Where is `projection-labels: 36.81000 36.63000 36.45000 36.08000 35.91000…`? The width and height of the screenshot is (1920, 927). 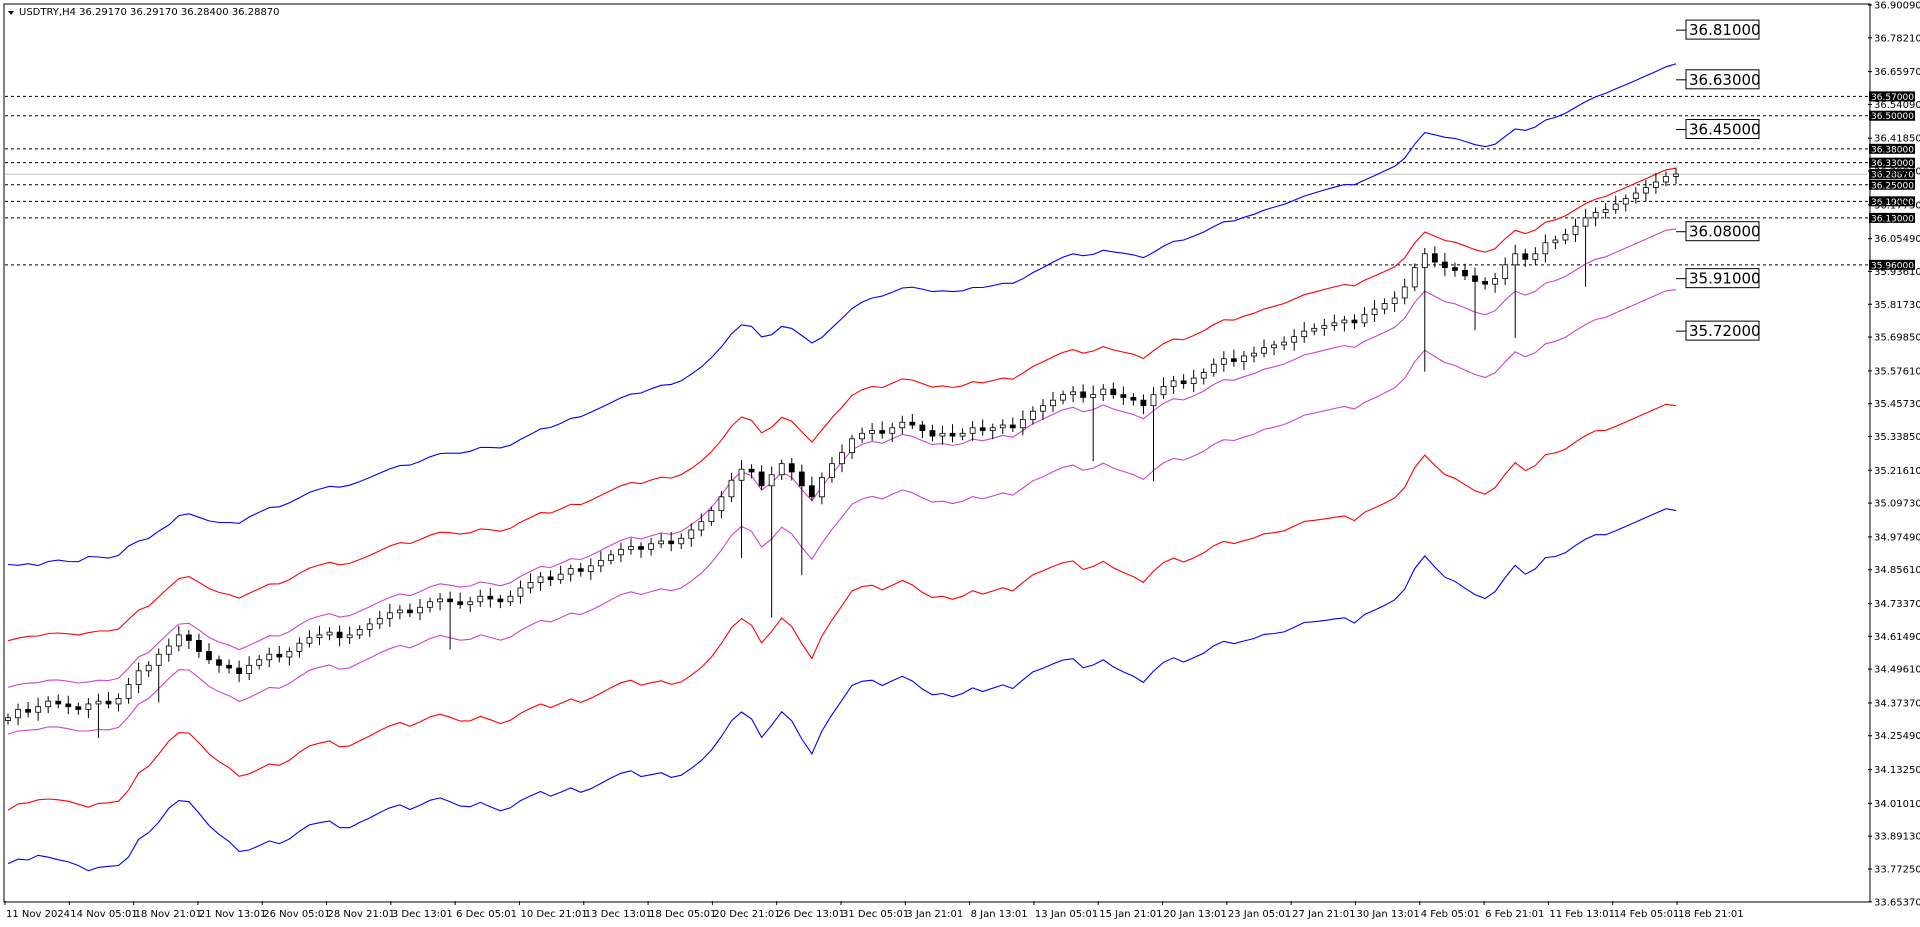
projection-labels: 36.81000 36.63000 36.45000 36.08000 35.91000… is located at coordinates (1718, 180).